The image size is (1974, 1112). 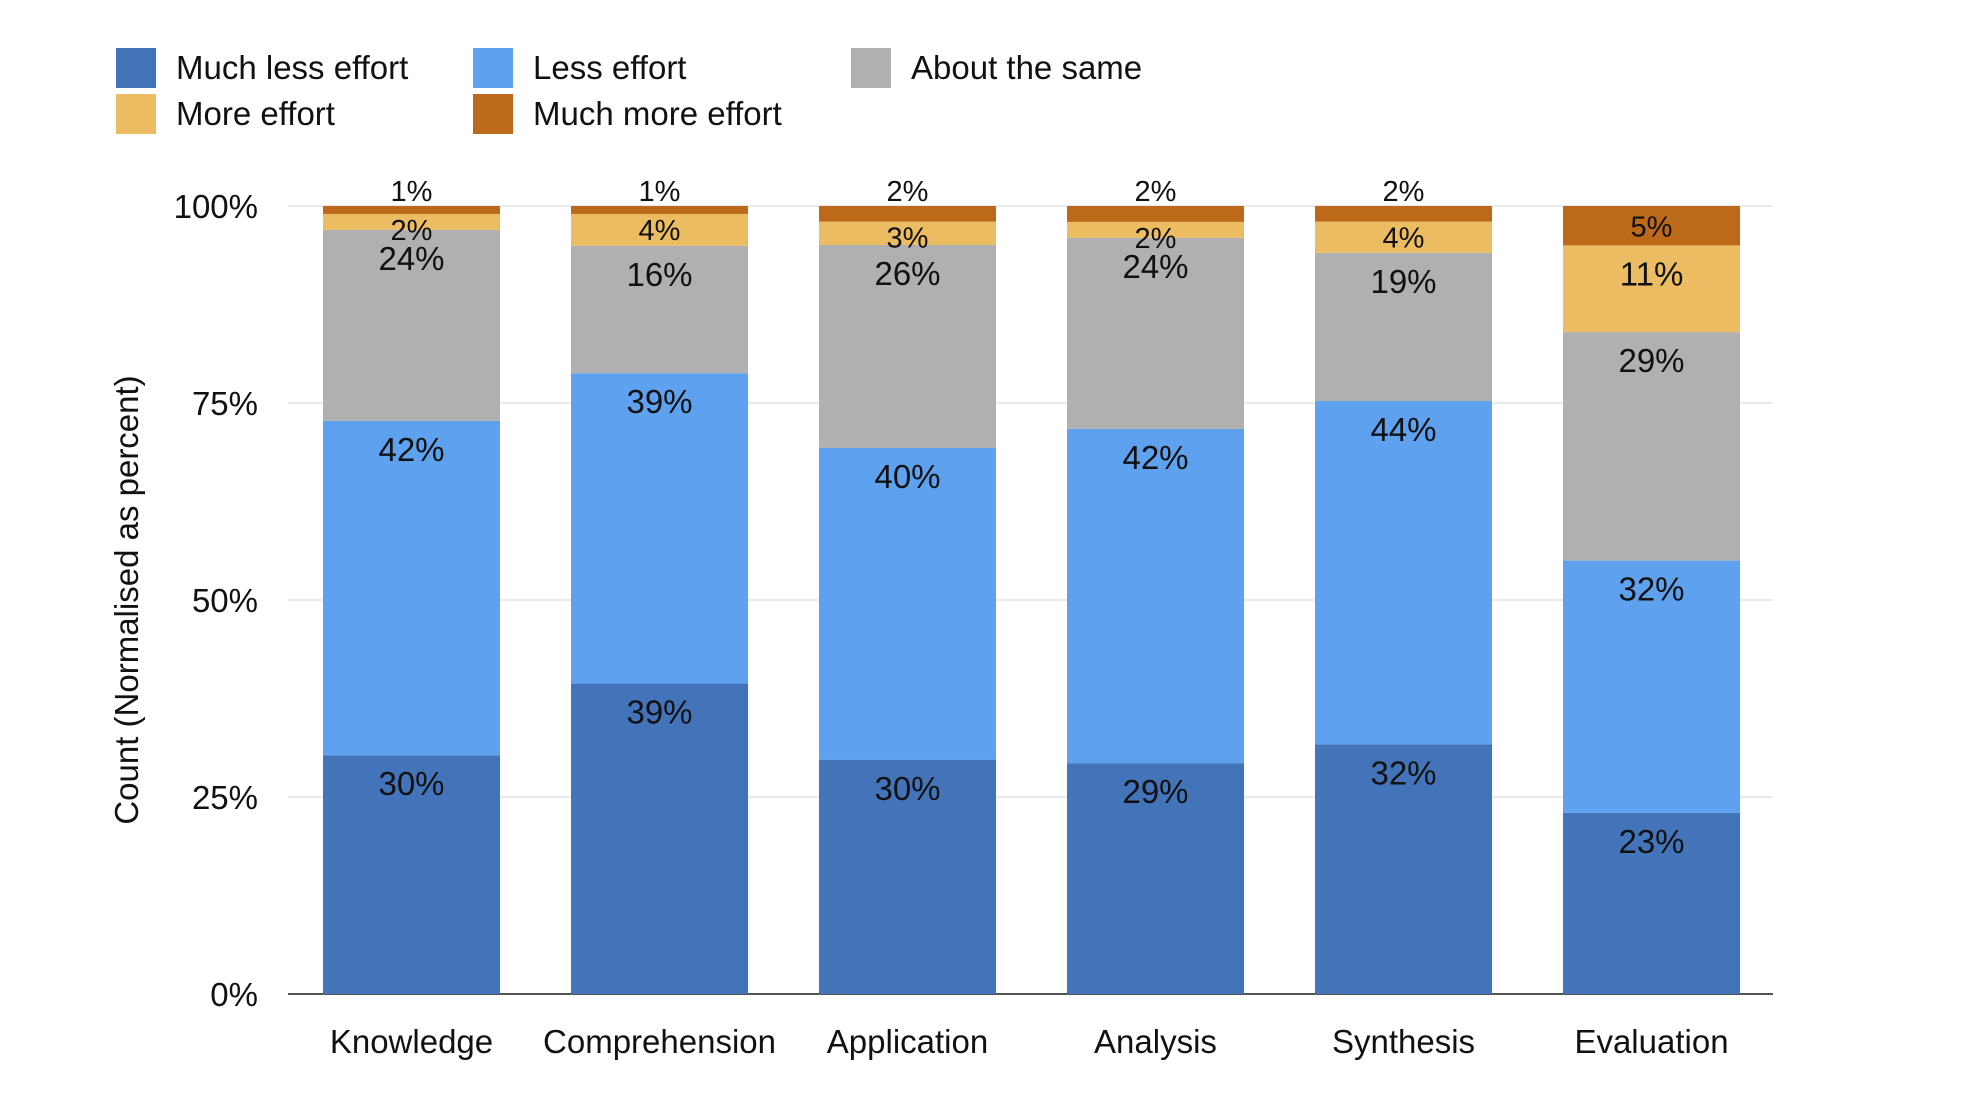 I want to click on y-tick-label: 0%, so click(x=234, y=994).